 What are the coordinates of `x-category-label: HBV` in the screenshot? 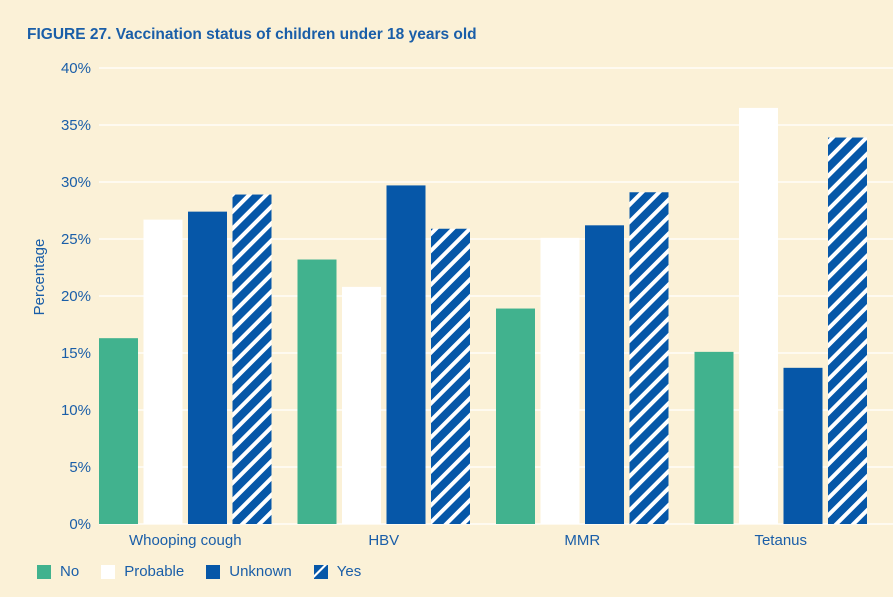 It's located at (383, 540).